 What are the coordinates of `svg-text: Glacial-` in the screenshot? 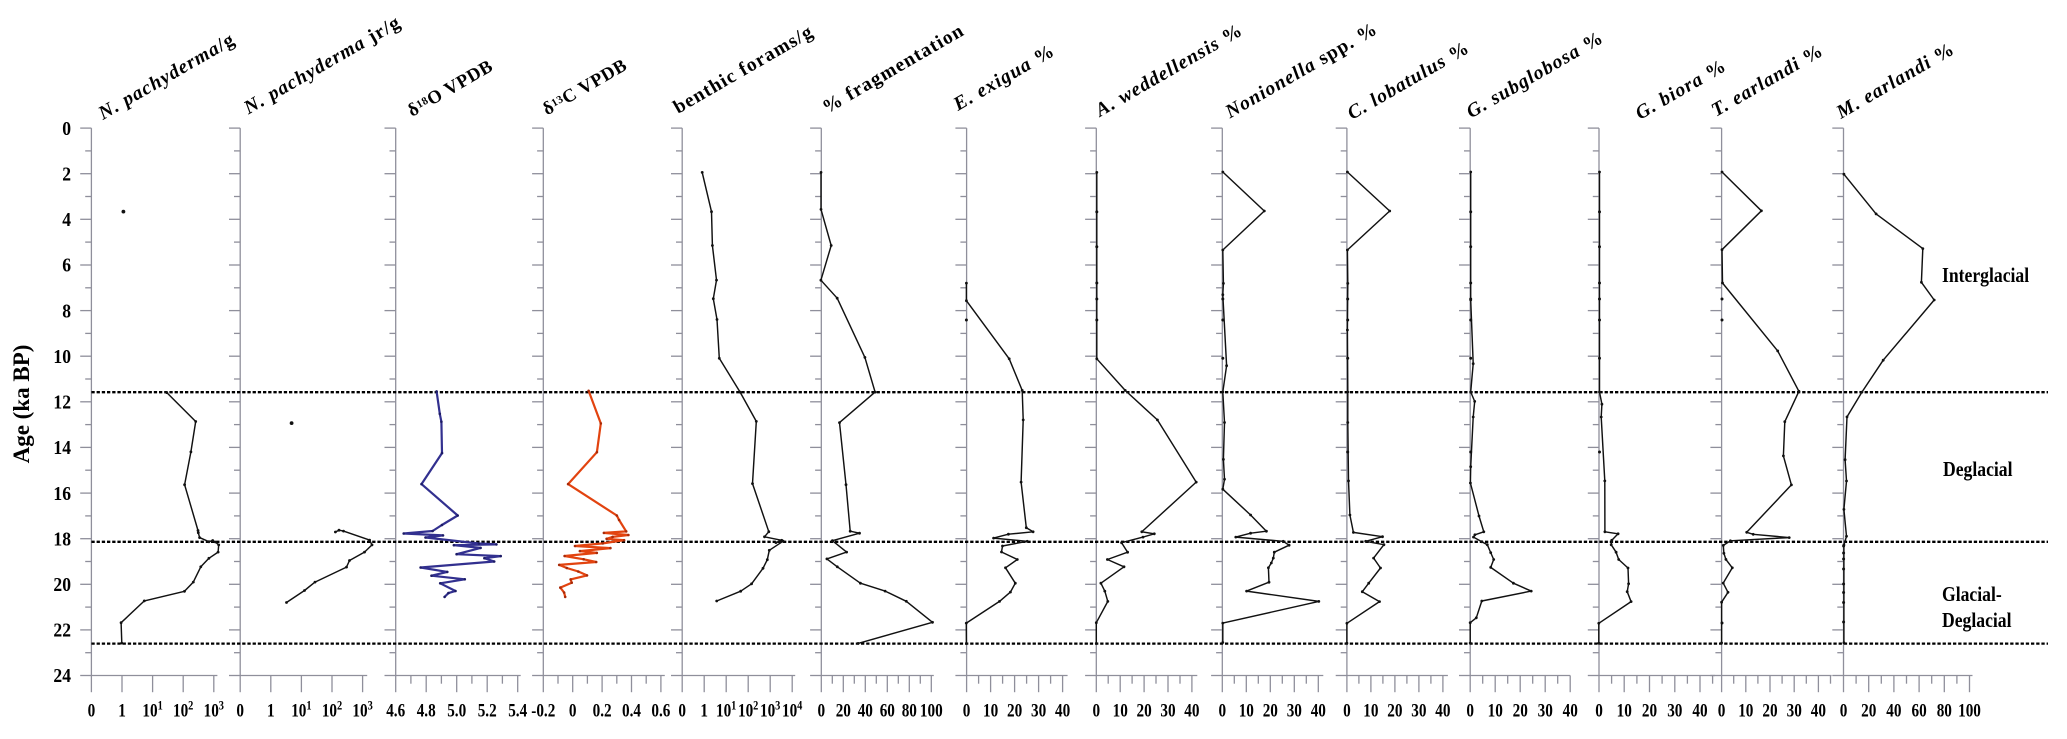 It's located at (1972, 595).